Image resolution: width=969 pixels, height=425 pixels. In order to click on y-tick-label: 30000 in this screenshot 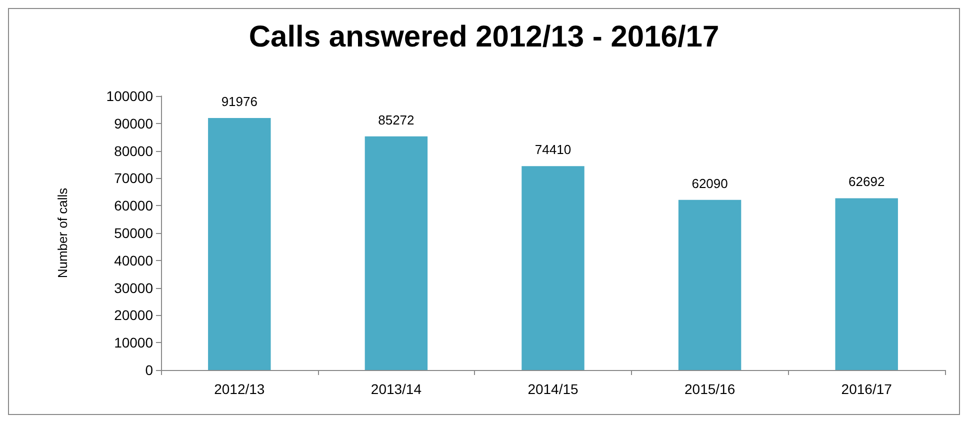, I will do `click(134, 288)`.